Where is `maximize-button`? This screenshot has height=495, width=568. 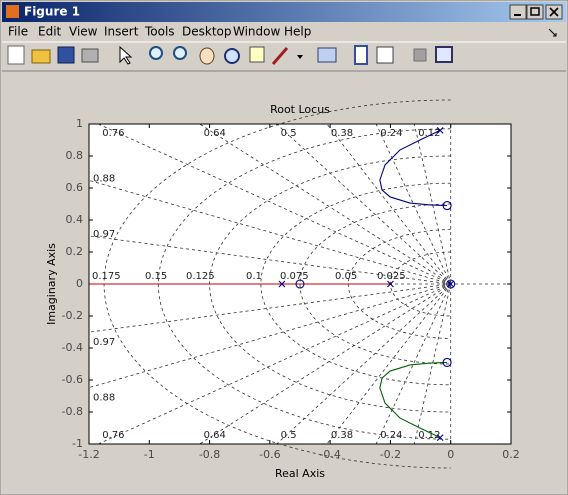 maximize-button is located at coordinates (535, 12).